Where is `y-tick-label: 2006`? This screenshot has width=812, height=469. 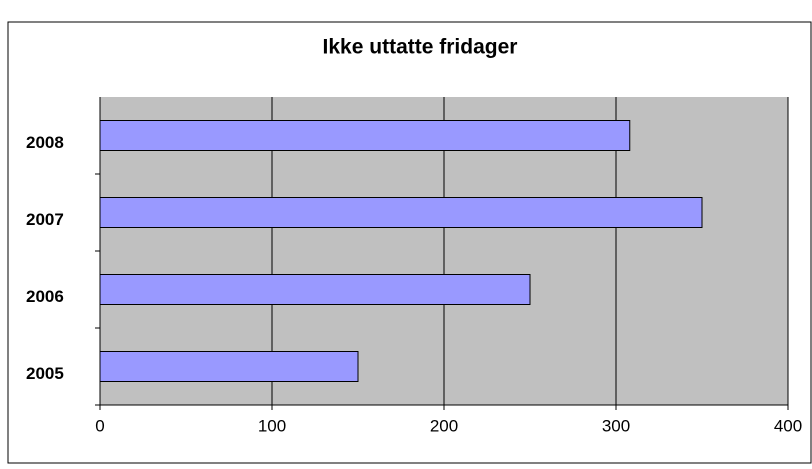
y-tick-label: 2006 is located at coordinates (45, 296).